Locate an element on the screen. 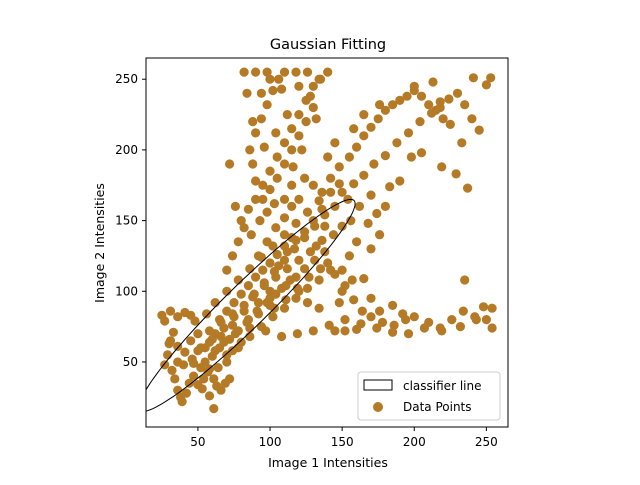 The height and width of the screenshot is (485, 640). y-tick-label: 250 is located at coordinates (126, 79).